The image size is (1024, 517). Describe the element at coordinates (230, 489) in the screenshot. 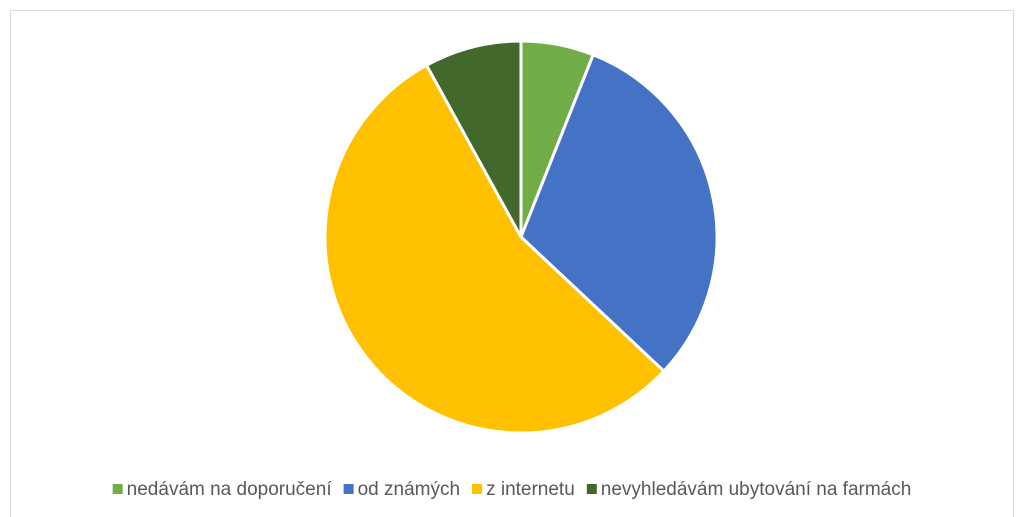

I see `legend-label: nedávám na doporučení` at that location.